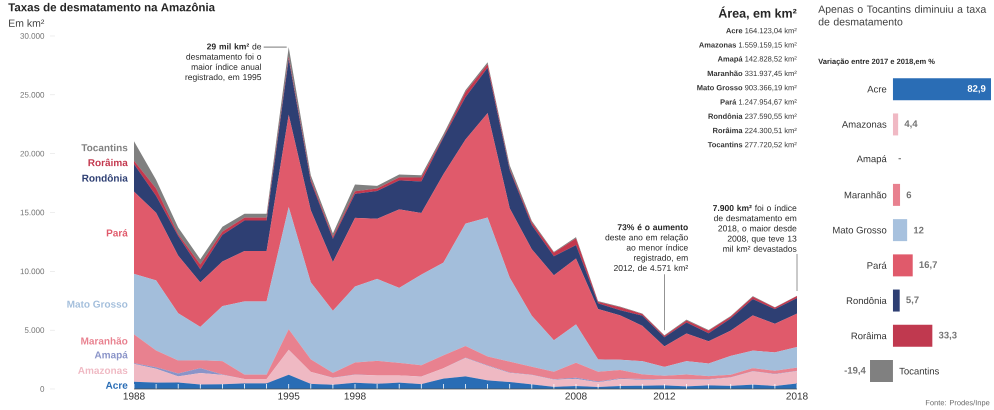 The width and height of the screenshot is (994, 410). Describe the element at coordinates (355, 396) in the screenshot. I see `x-tick-label: 1998` at that location.